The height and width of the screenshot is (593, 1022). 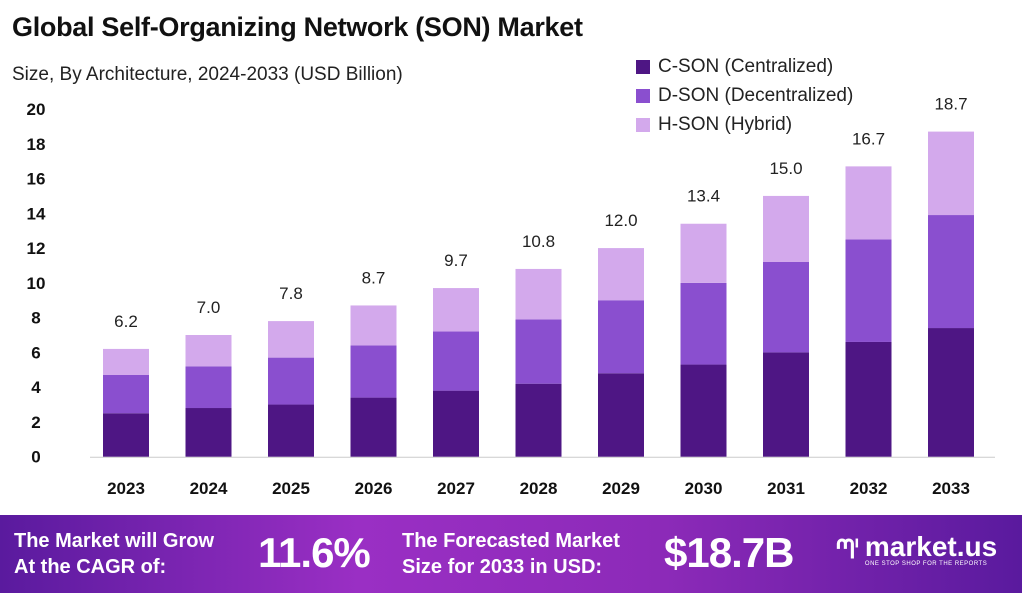 I want to click on x-tick-label: 2026, so click(x=374, y=488).